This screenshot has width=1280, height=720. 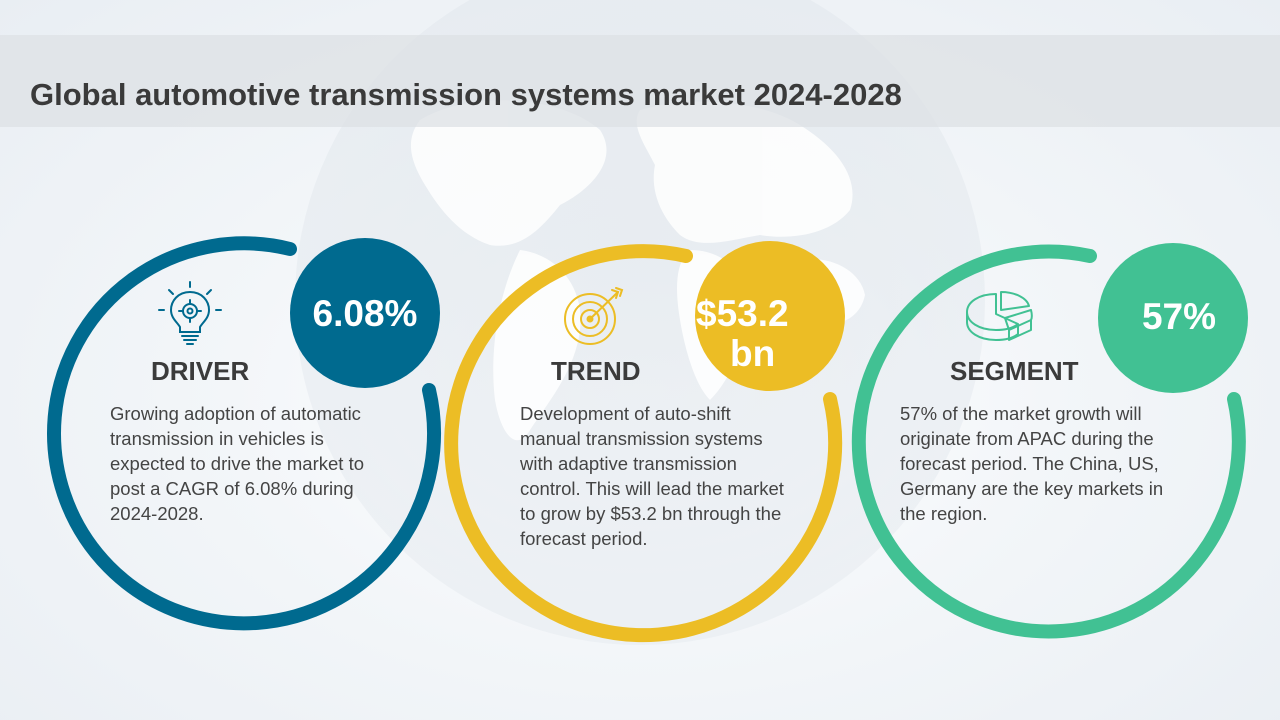 I want to click on title-band, so click(x=640, y=81).